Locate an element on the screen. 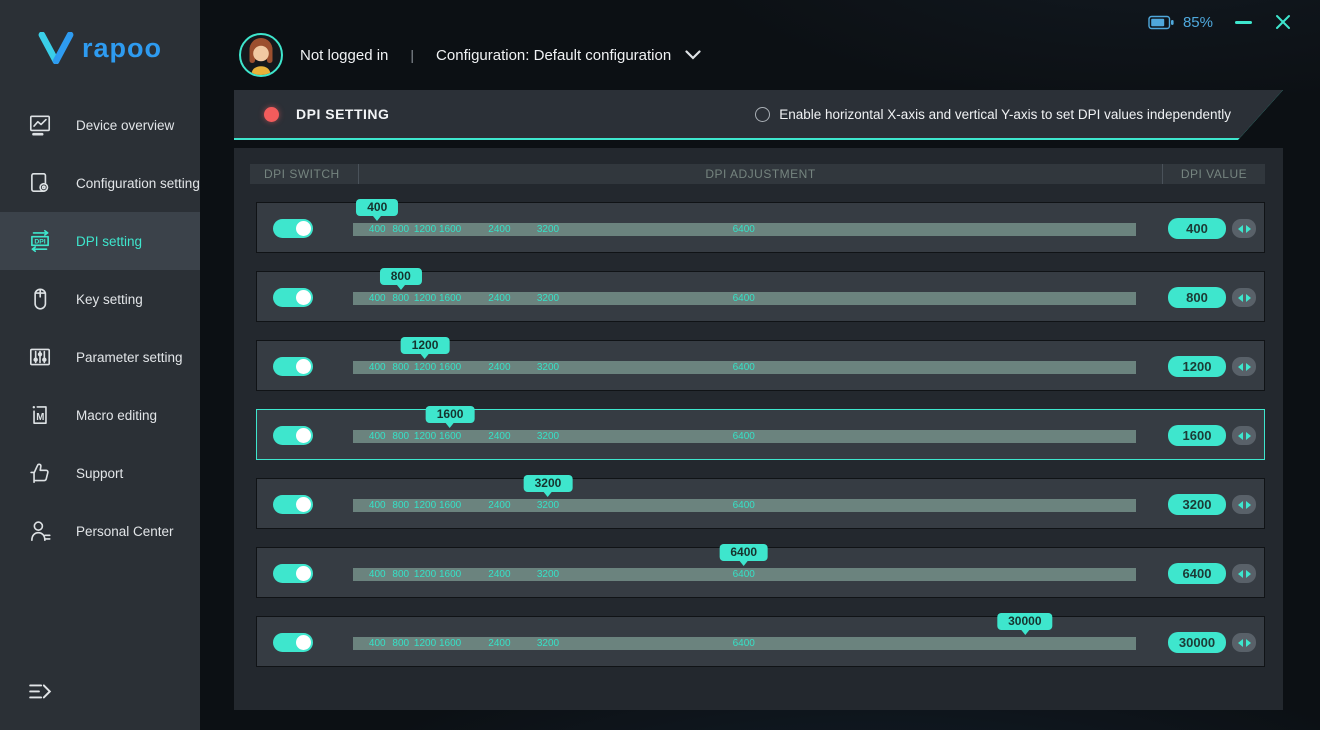 The image size is (1320, 730). sidebar-item-dpi-setting: DPI DPI setting is located at coordinates (100, 241).